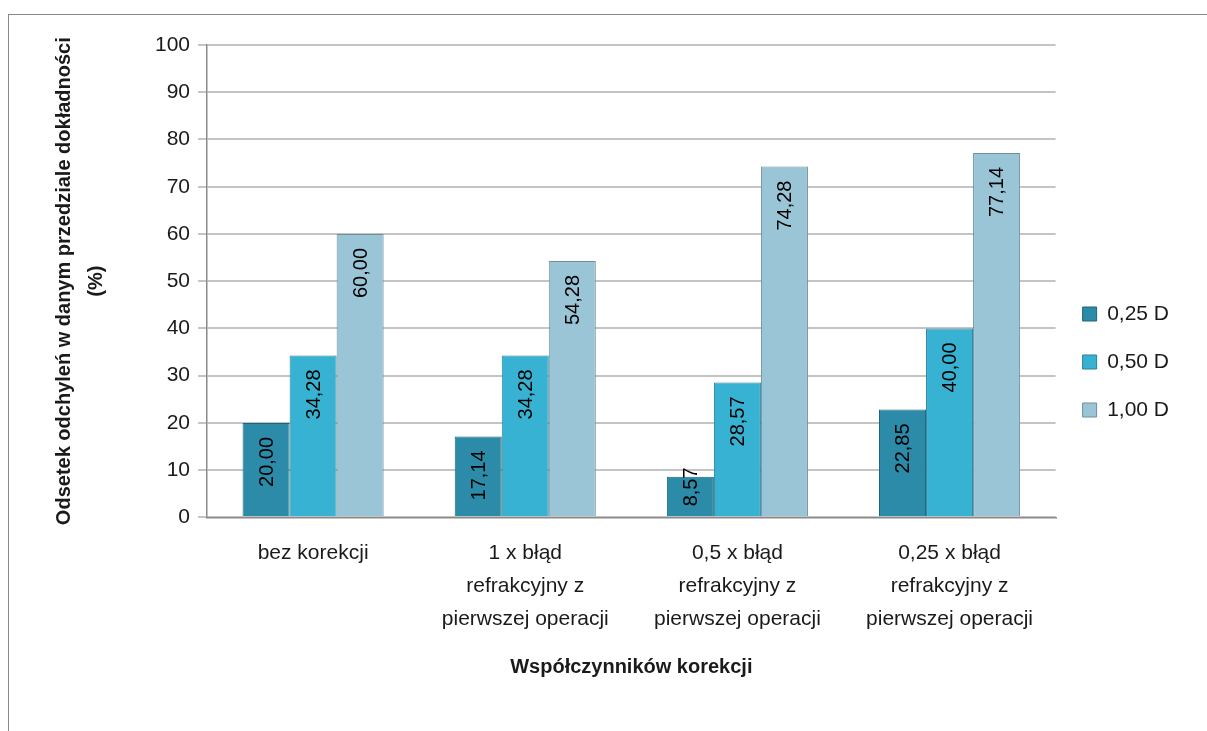  Describe the element at coordinates (178, 232) in the screenshot. I see `y-tick-label: 60` at that location.